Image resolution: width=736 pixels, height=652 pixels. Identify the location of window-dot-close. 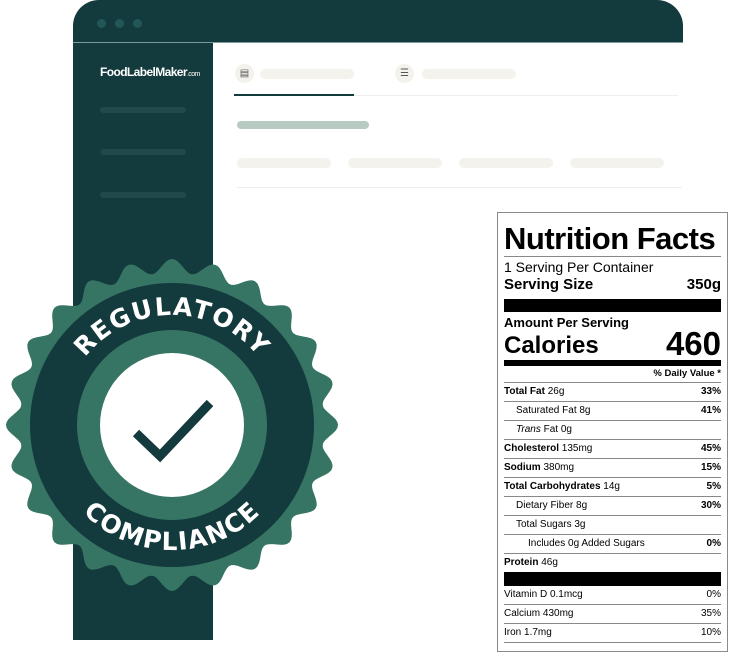
(101, 23).